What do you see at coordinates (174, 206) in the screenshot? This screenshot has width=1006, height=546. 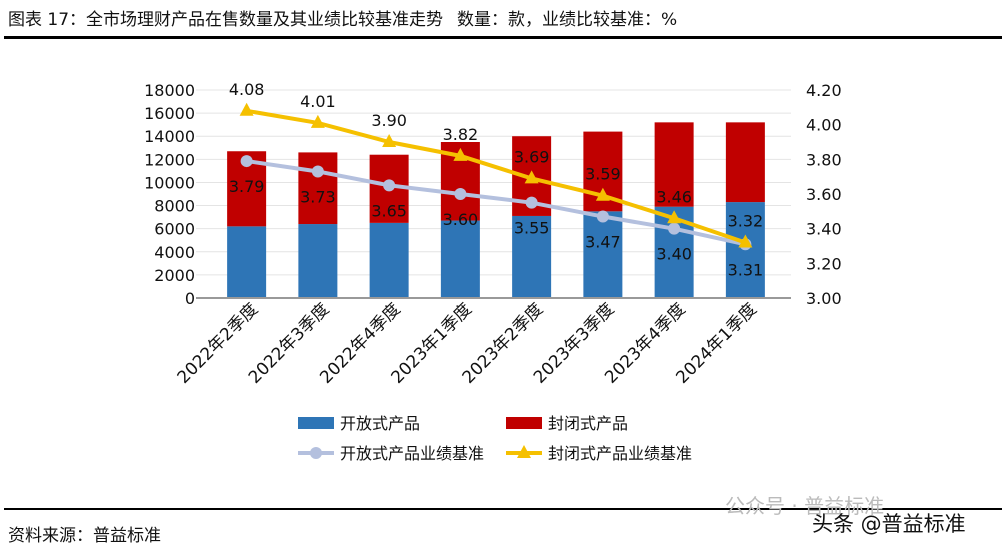 I see `y-left-tick-label: 8000` at bounding box center [174, 206].